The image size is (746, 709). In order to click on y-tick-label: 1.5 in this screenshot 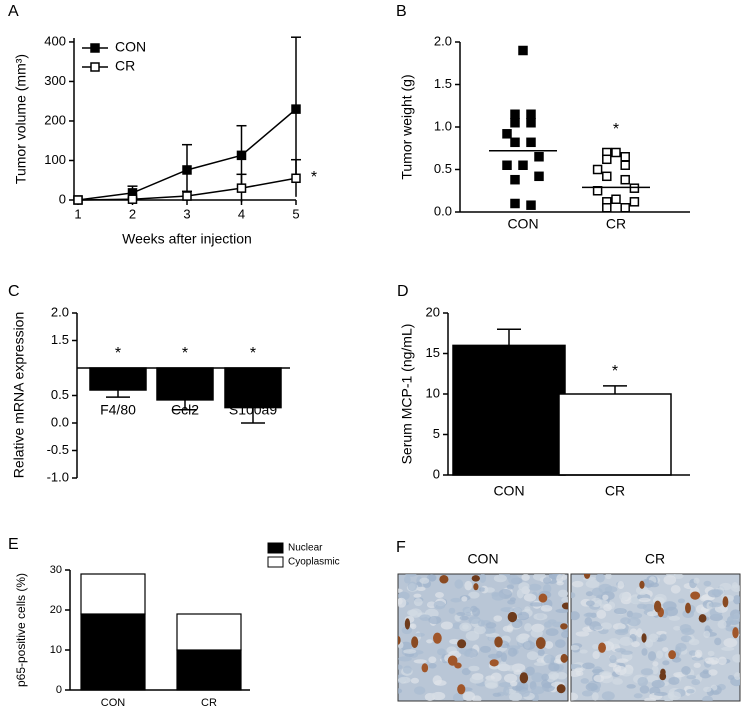, I will do `click(443, 83)`.